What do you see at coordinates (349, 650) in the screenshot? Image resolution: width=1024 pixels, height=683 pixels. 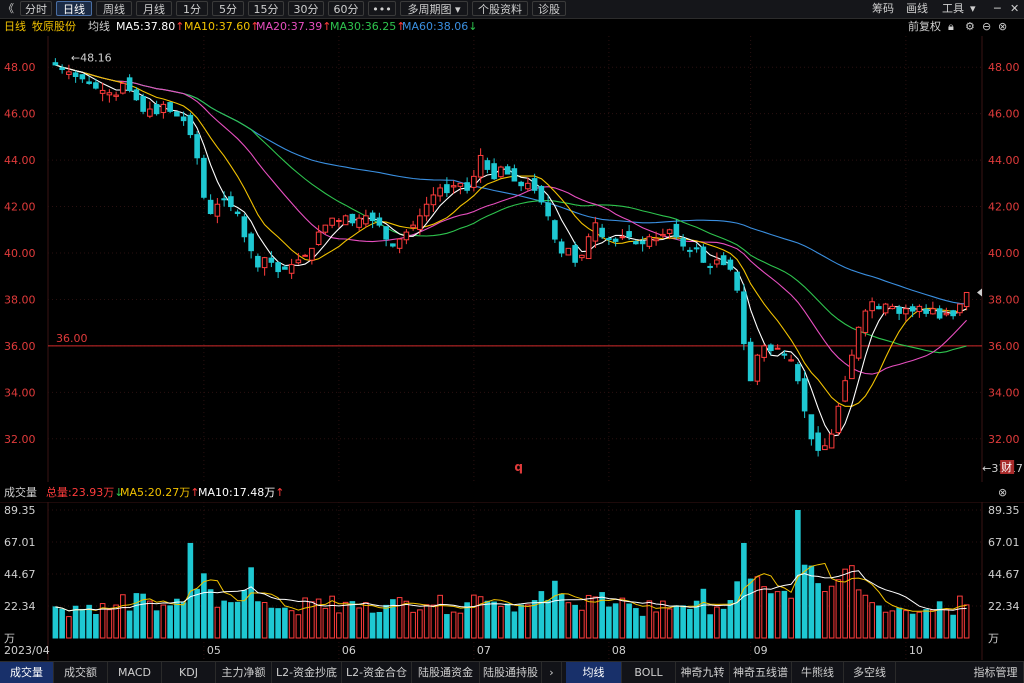 I see `x-tick-label: 06` at bounding box center [349, 650].